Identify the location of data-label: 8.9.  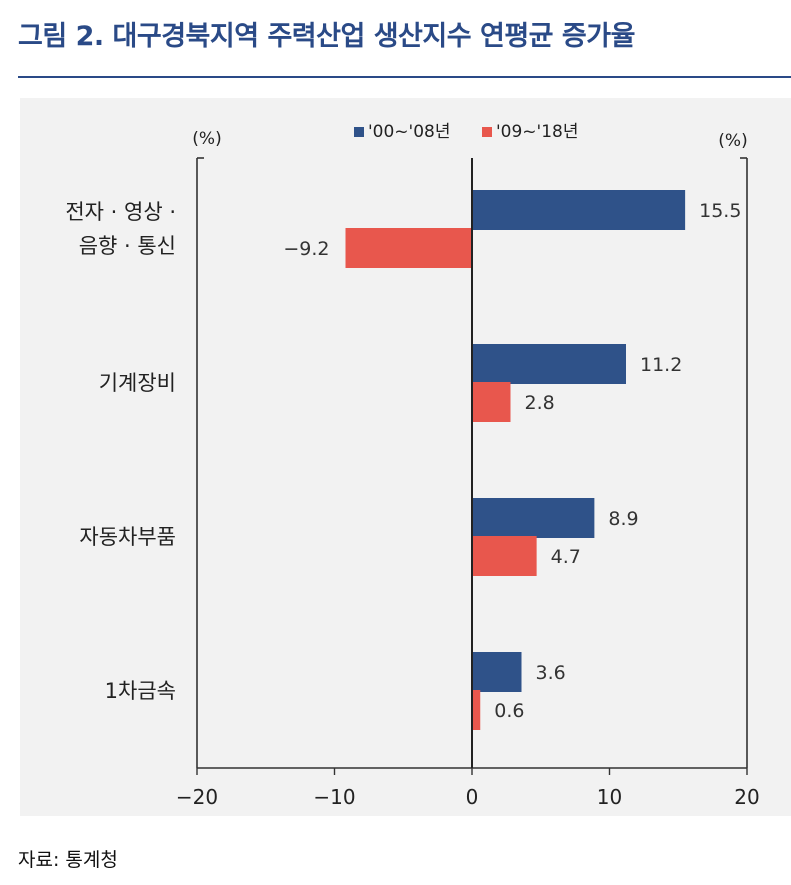
(623, 519).